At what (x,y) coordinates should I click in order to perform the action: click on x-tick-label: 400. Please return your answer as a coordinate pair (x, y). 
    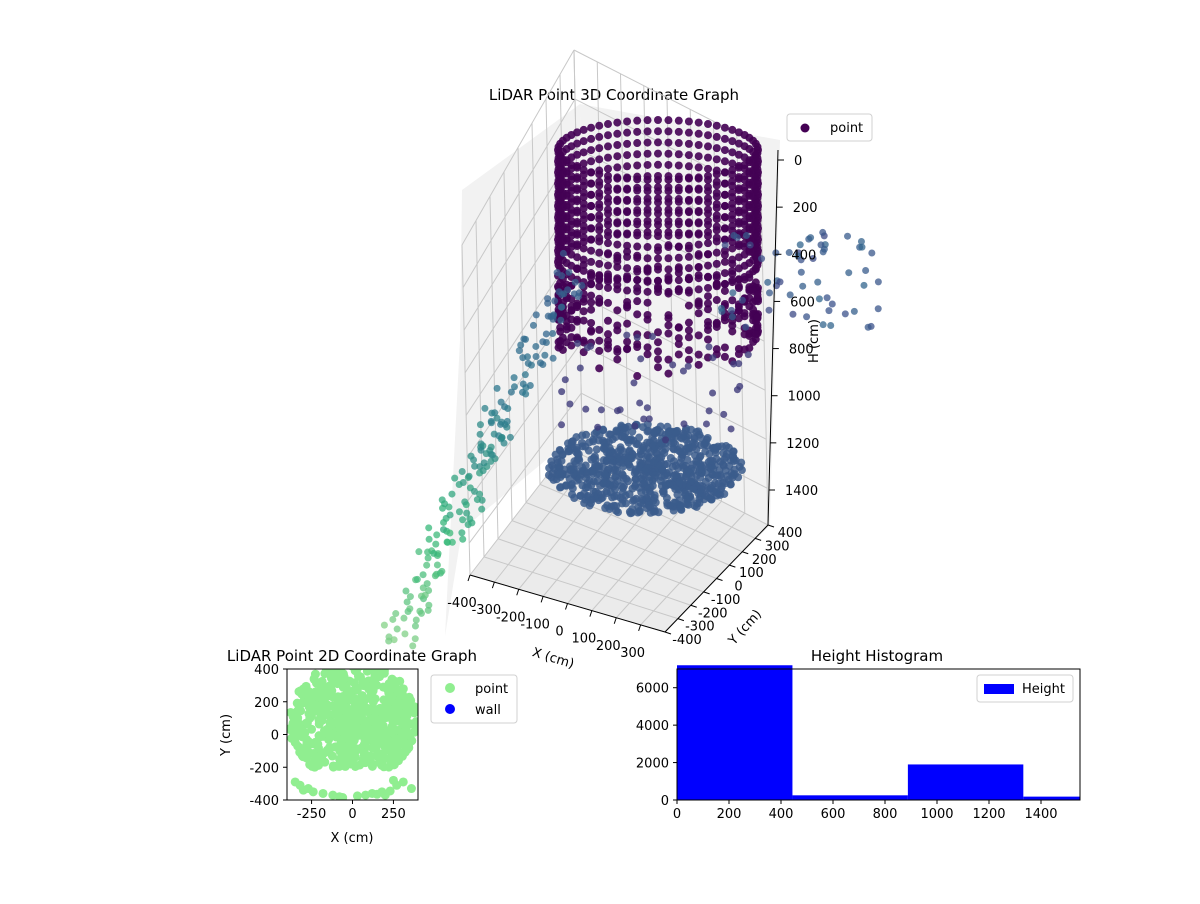
    Looking at the image, I should click on (781, 814).